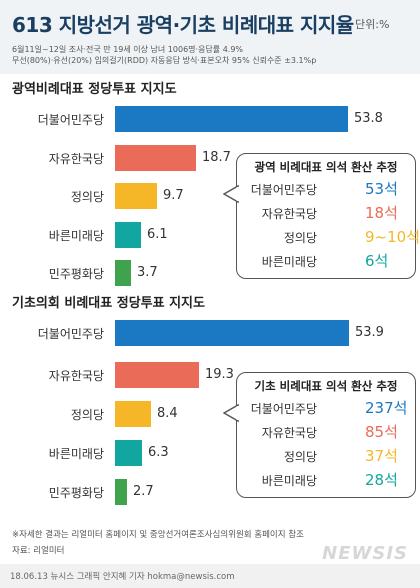 The height and width of the screenshot is (588, 420). Describe the element at coordinates (219, 374) in the screenshot. I see `data-label: 19.3` at that location.